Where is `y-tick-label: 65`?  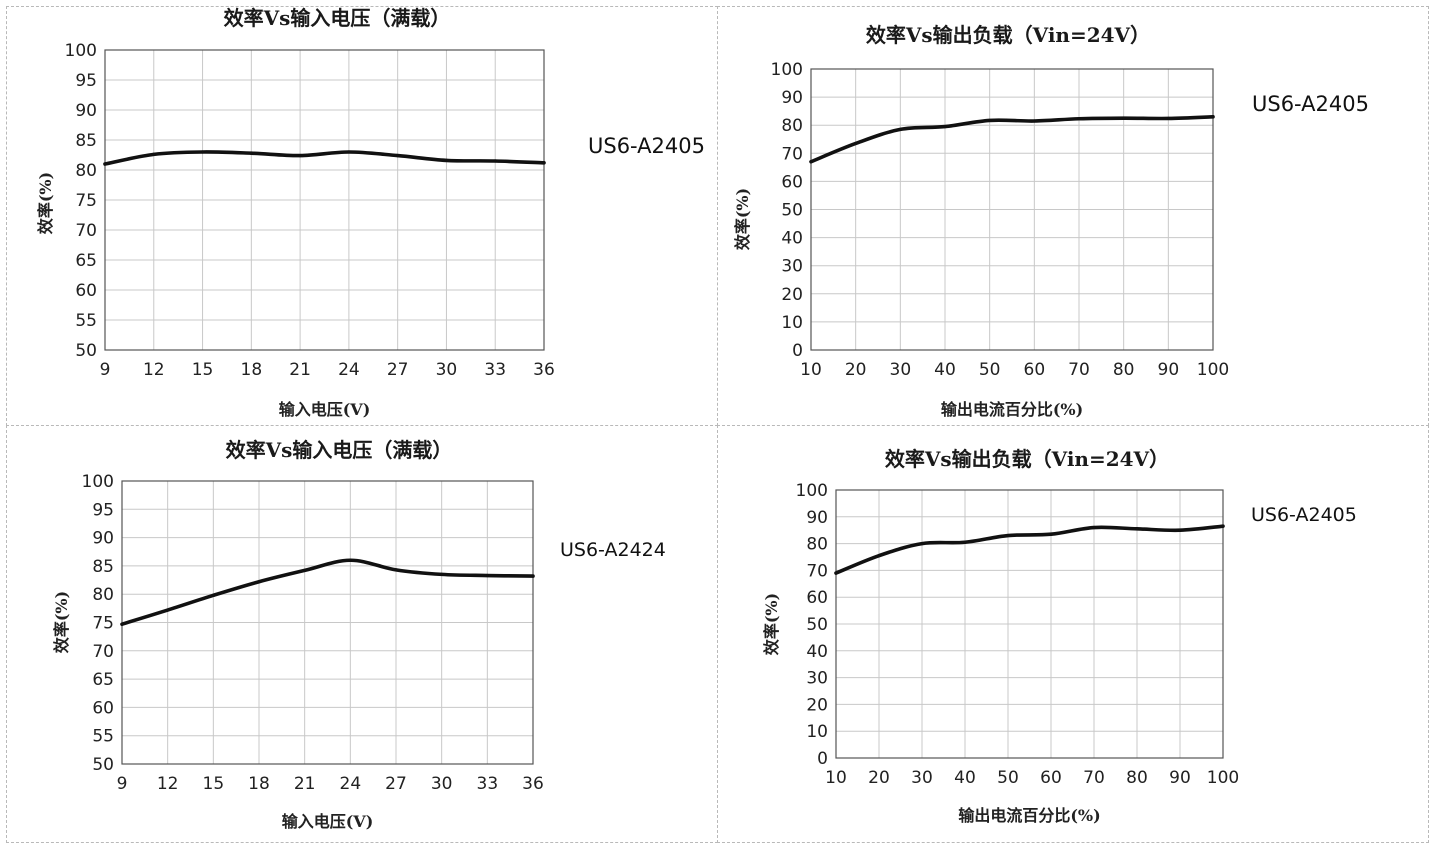
y-tick-label: 65 is located at coordinates (86, 261).